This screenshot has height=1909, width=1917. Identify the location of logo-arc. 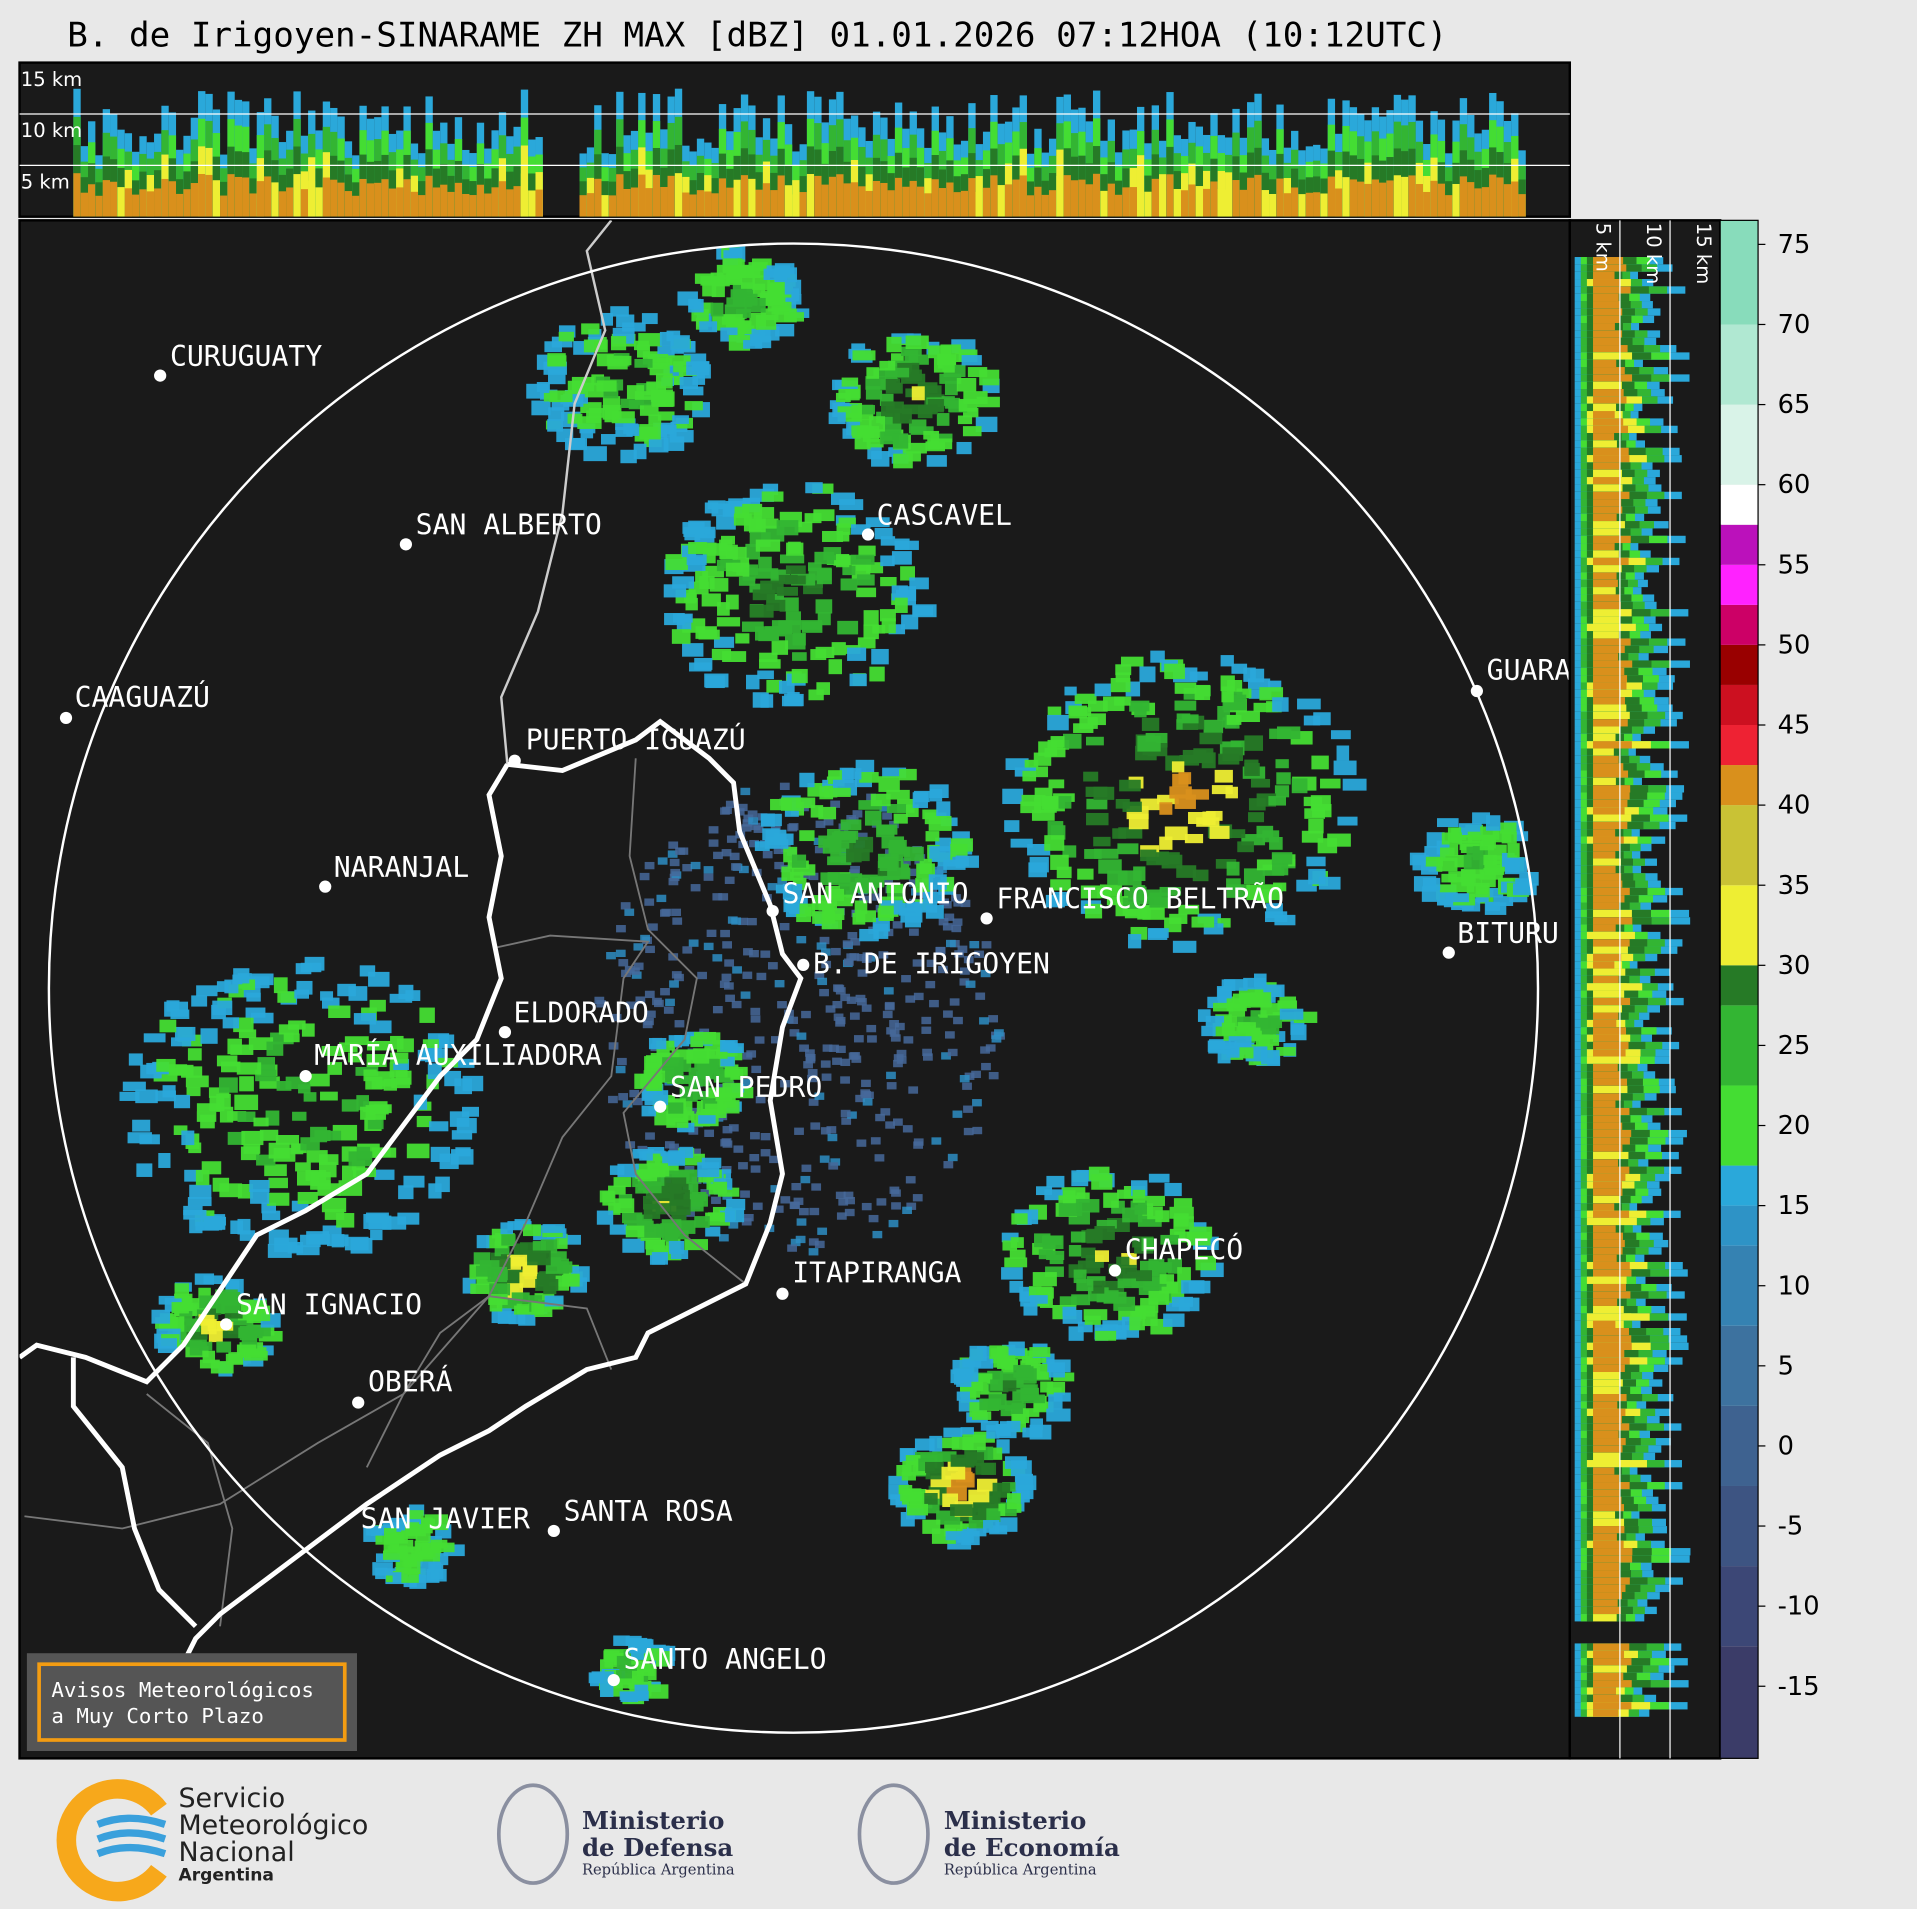
(111, 1840).